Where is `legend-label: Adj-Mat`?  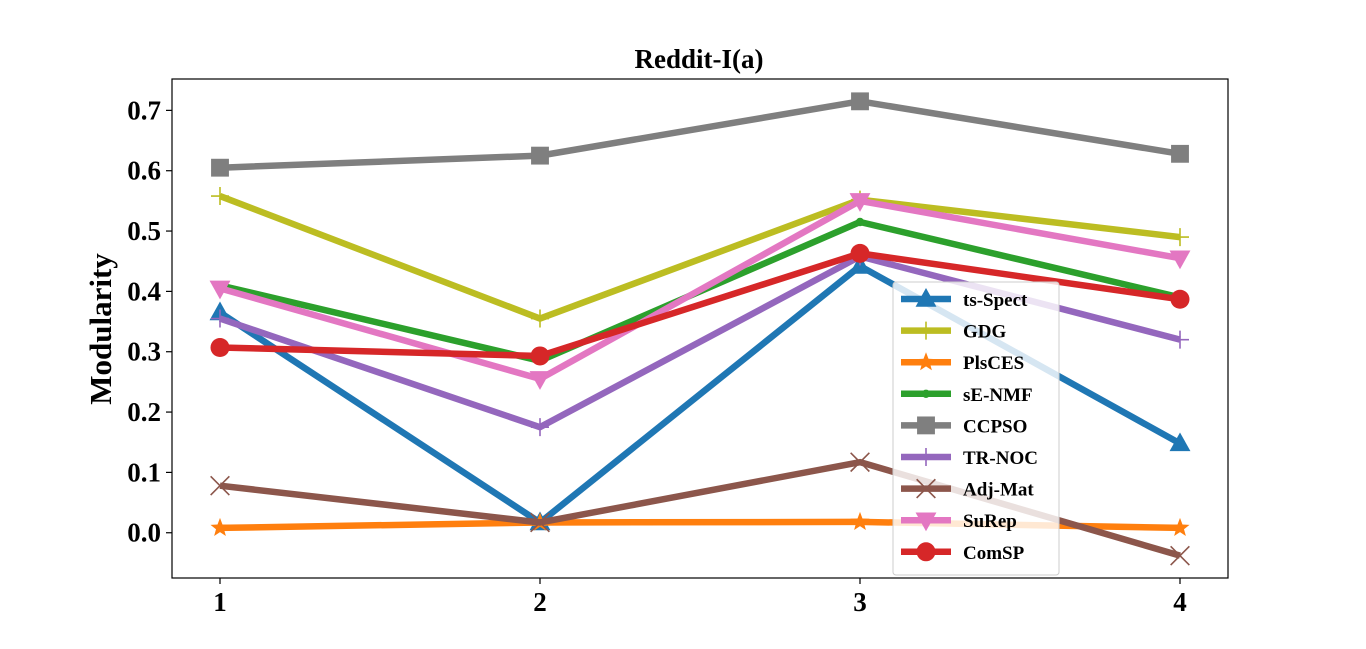
legend-label: Adj-Mat is located at coordinates (998, 490).